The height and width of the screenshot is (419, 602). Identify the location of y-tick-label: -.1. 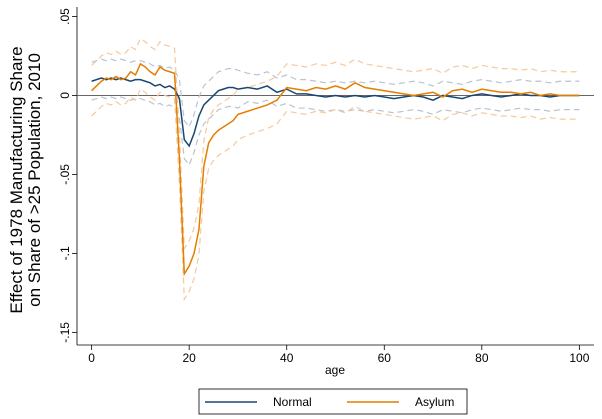
(65, 253).